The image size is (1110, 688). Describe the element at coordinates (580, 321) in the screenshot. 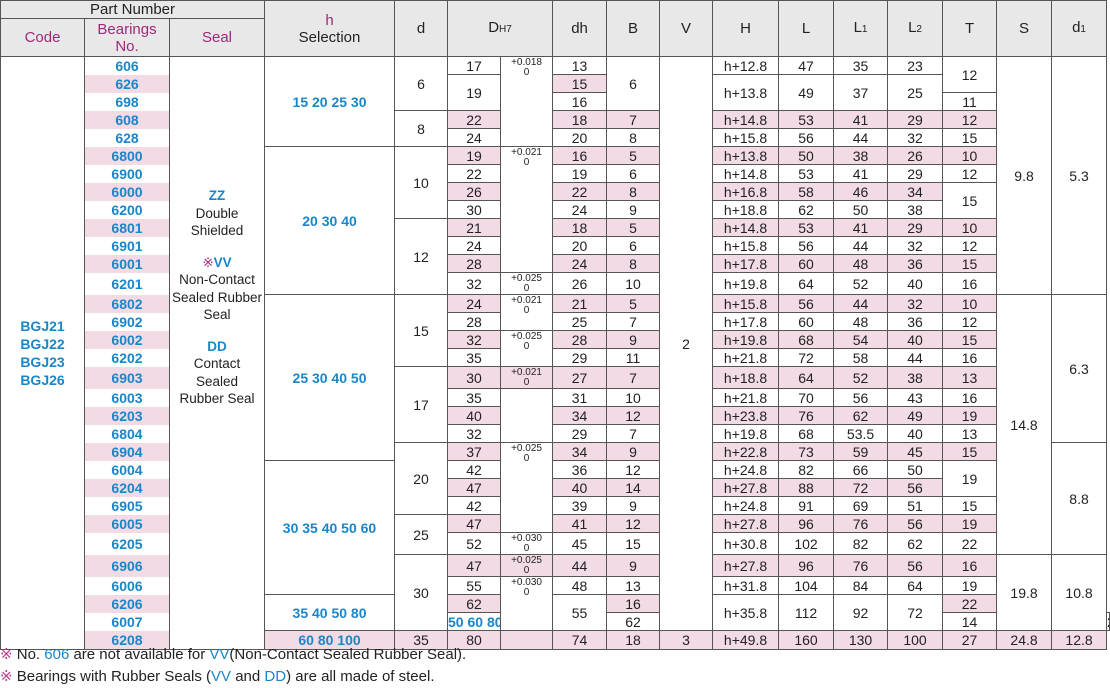

I see `dh-cell: 25` at that location.